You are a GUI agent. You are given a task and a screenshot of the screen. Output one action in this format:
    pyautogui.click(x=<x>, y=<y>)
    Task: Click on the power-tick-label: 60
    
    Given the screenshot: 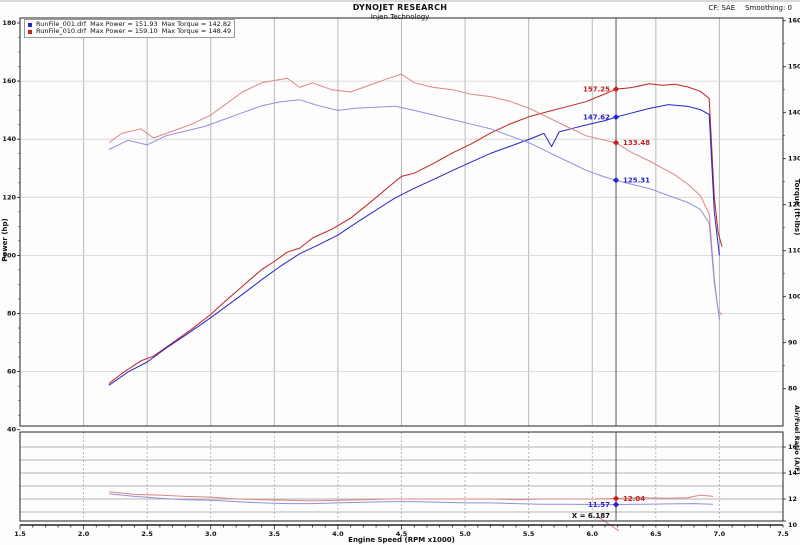 What is the action you would take?
    pyautogui.click(x=12, y=372)
    